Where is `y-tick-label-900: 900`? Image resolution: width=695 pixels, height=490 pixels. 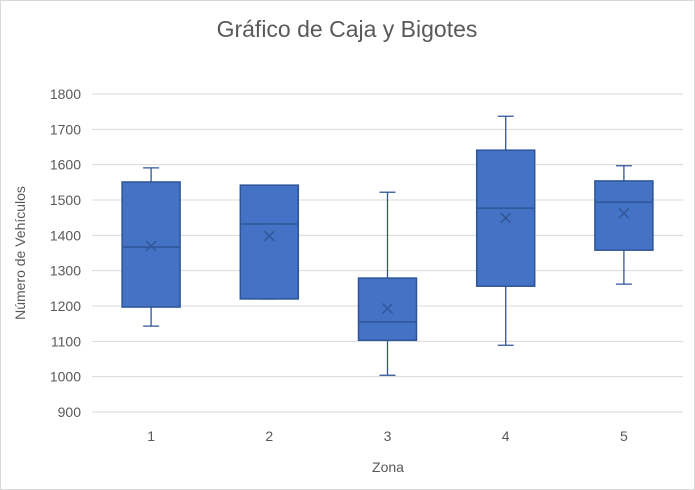 y-tick-label-900: 900 is located at coordinates (70, 412).